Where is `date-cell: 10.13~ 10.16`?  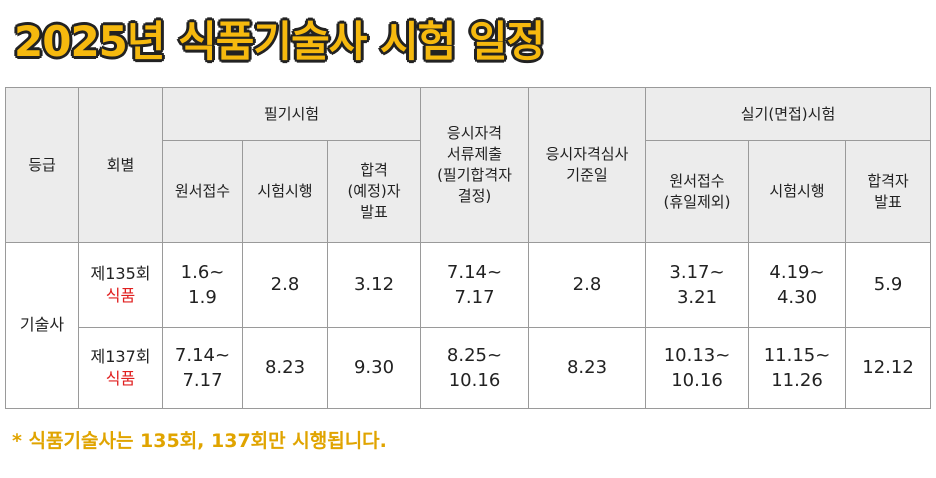
date-cell: 10.13~ 10.16 is located at coordinates (697, 368).